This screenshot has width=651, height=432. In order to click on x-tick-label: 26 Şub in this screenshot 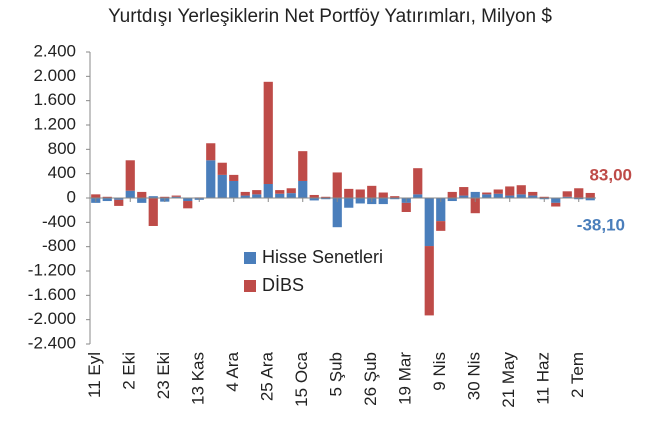, I will do `click(370, 379)`.